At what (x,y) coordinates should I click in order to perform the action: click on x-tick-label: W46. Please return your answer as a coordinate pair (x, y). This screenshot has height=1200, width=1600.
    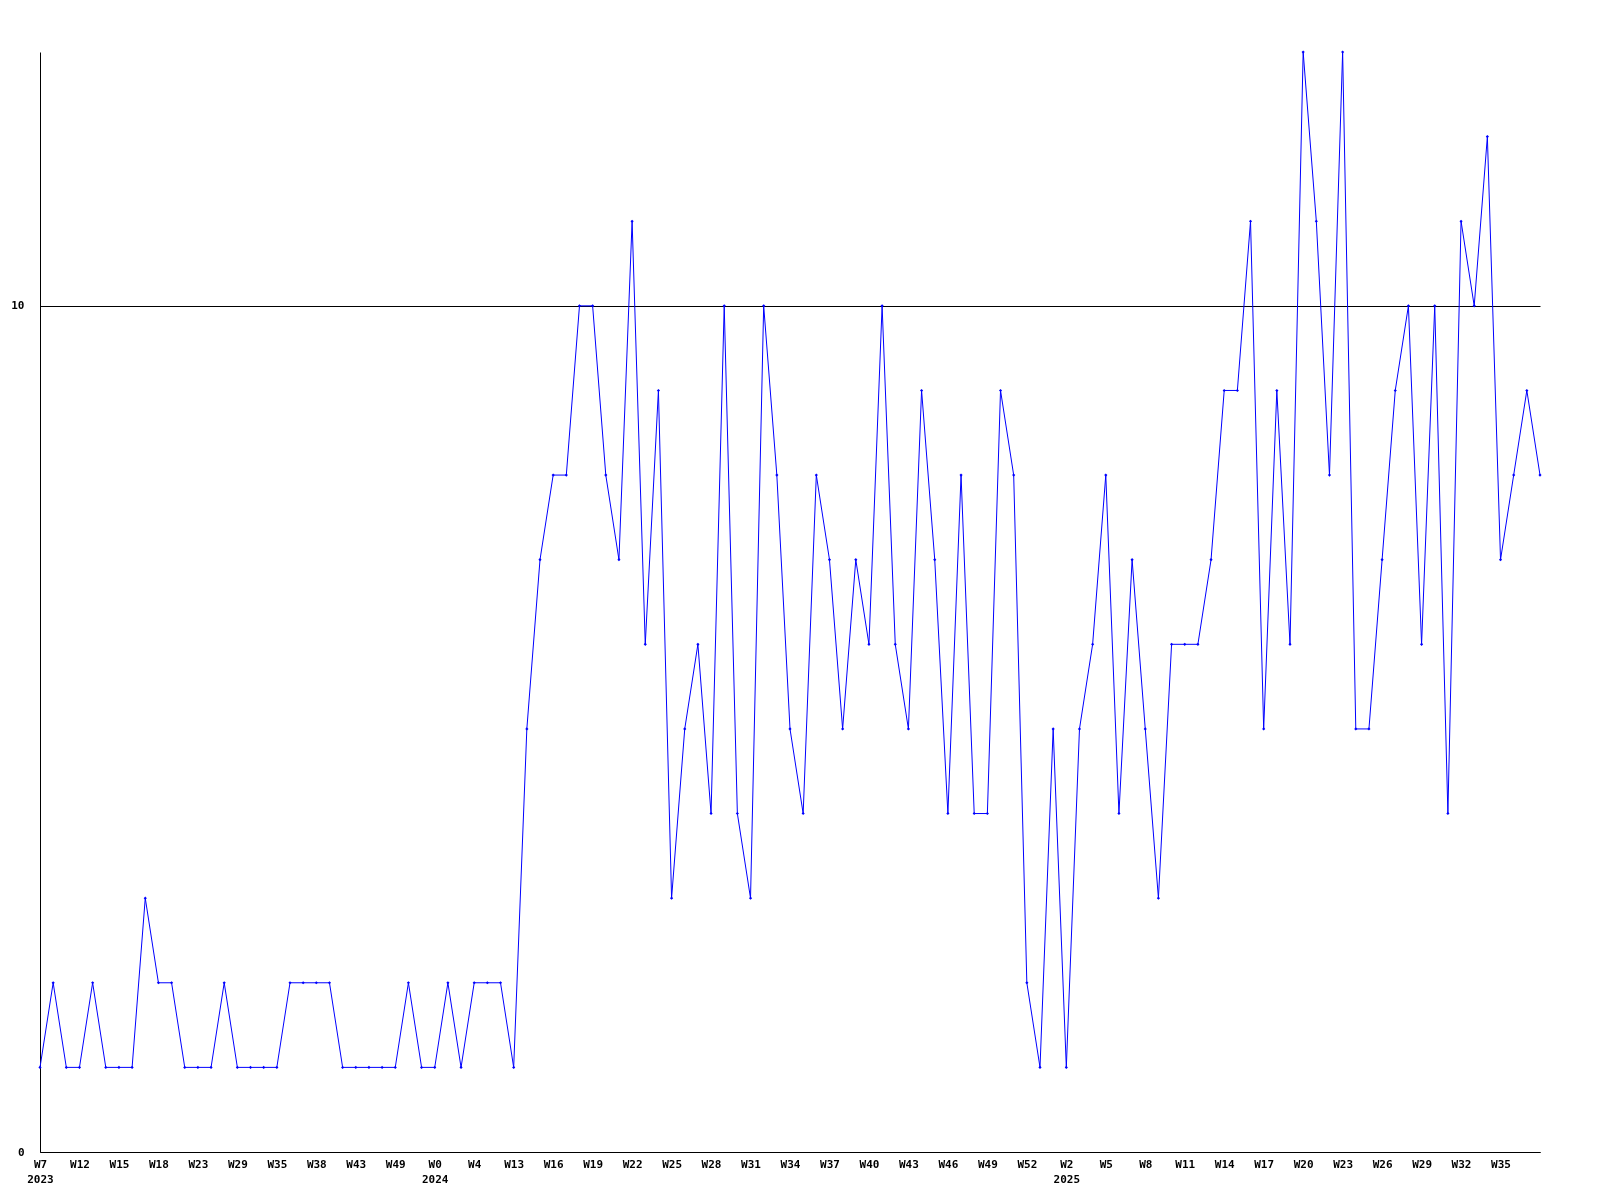
    Looking at the image, I should click on (948, 1164).